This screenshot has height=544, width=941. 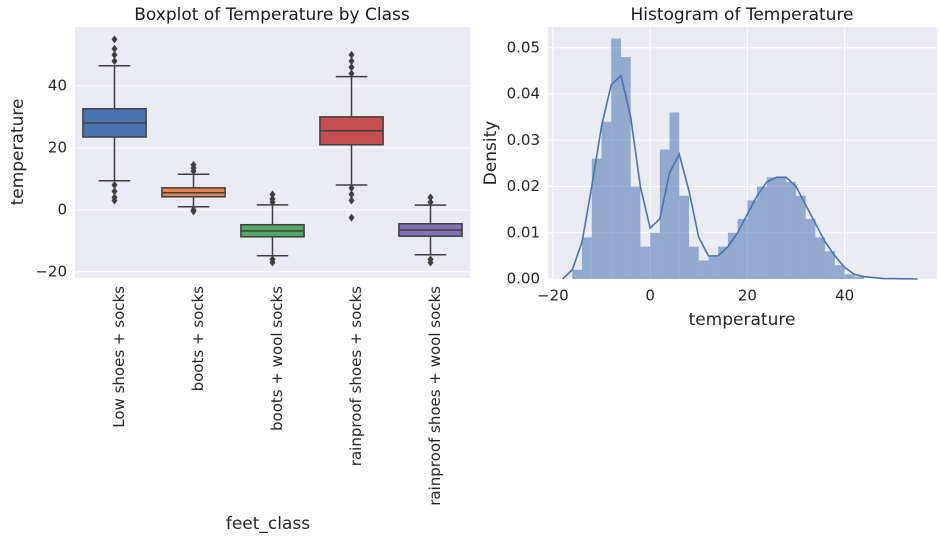 I want to click on chart-title: Boxplot of Temperature by Class, so click(x=272, y=15).